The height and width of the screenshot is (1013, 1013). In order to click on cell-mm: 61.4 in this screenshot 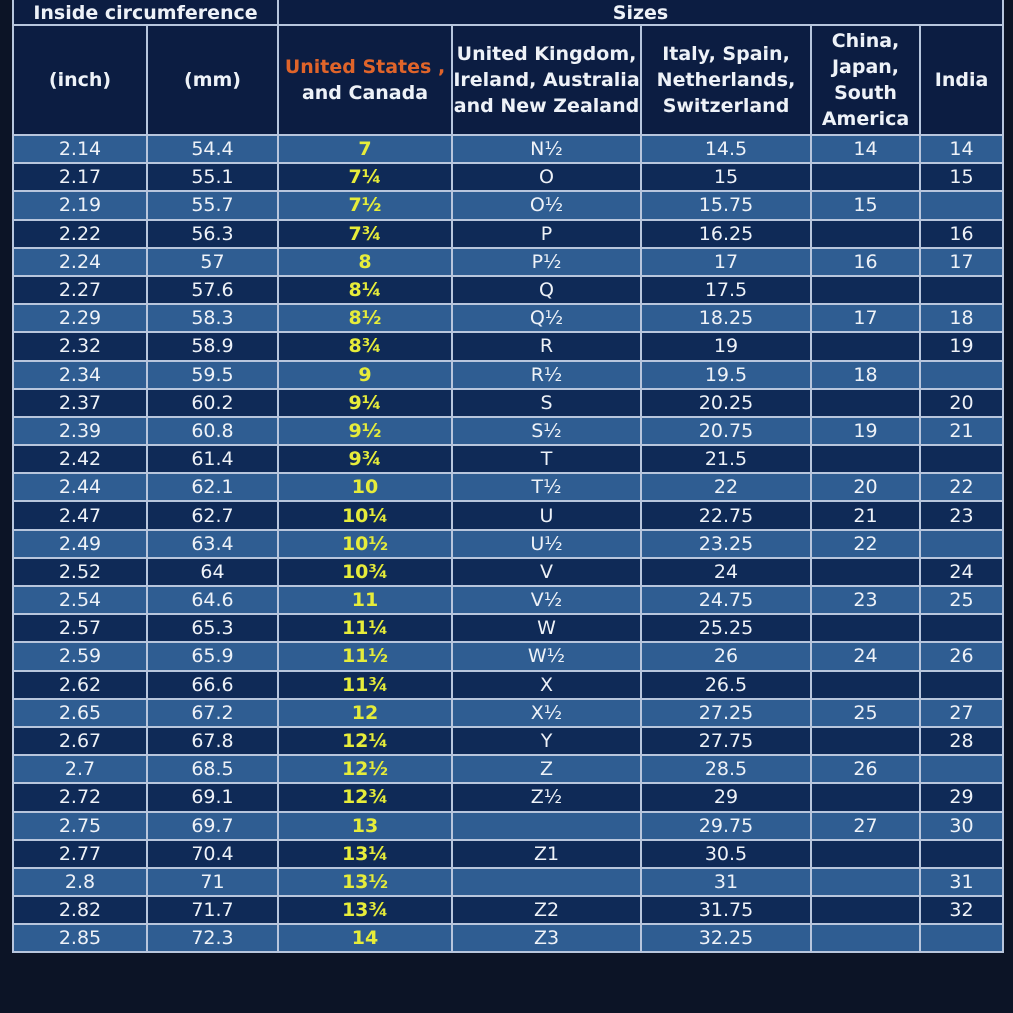, I will do `click(212, 459)`.